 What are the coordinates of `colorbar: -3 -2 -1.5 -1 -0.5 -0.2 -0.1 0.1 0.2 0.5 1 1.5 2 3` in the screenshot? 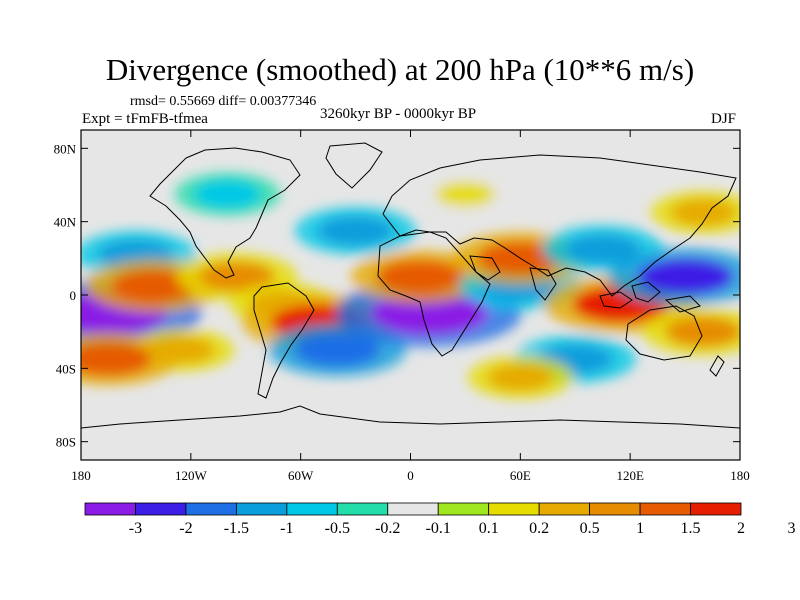 It's located at (439, 519).